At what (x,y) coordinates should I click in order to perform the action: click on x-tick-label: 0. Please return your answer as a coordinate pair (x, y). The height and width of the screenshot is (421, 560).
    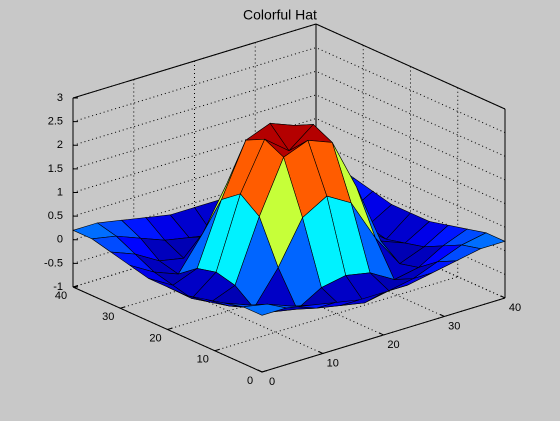
    Looking at the image, I should click on (272, 382).